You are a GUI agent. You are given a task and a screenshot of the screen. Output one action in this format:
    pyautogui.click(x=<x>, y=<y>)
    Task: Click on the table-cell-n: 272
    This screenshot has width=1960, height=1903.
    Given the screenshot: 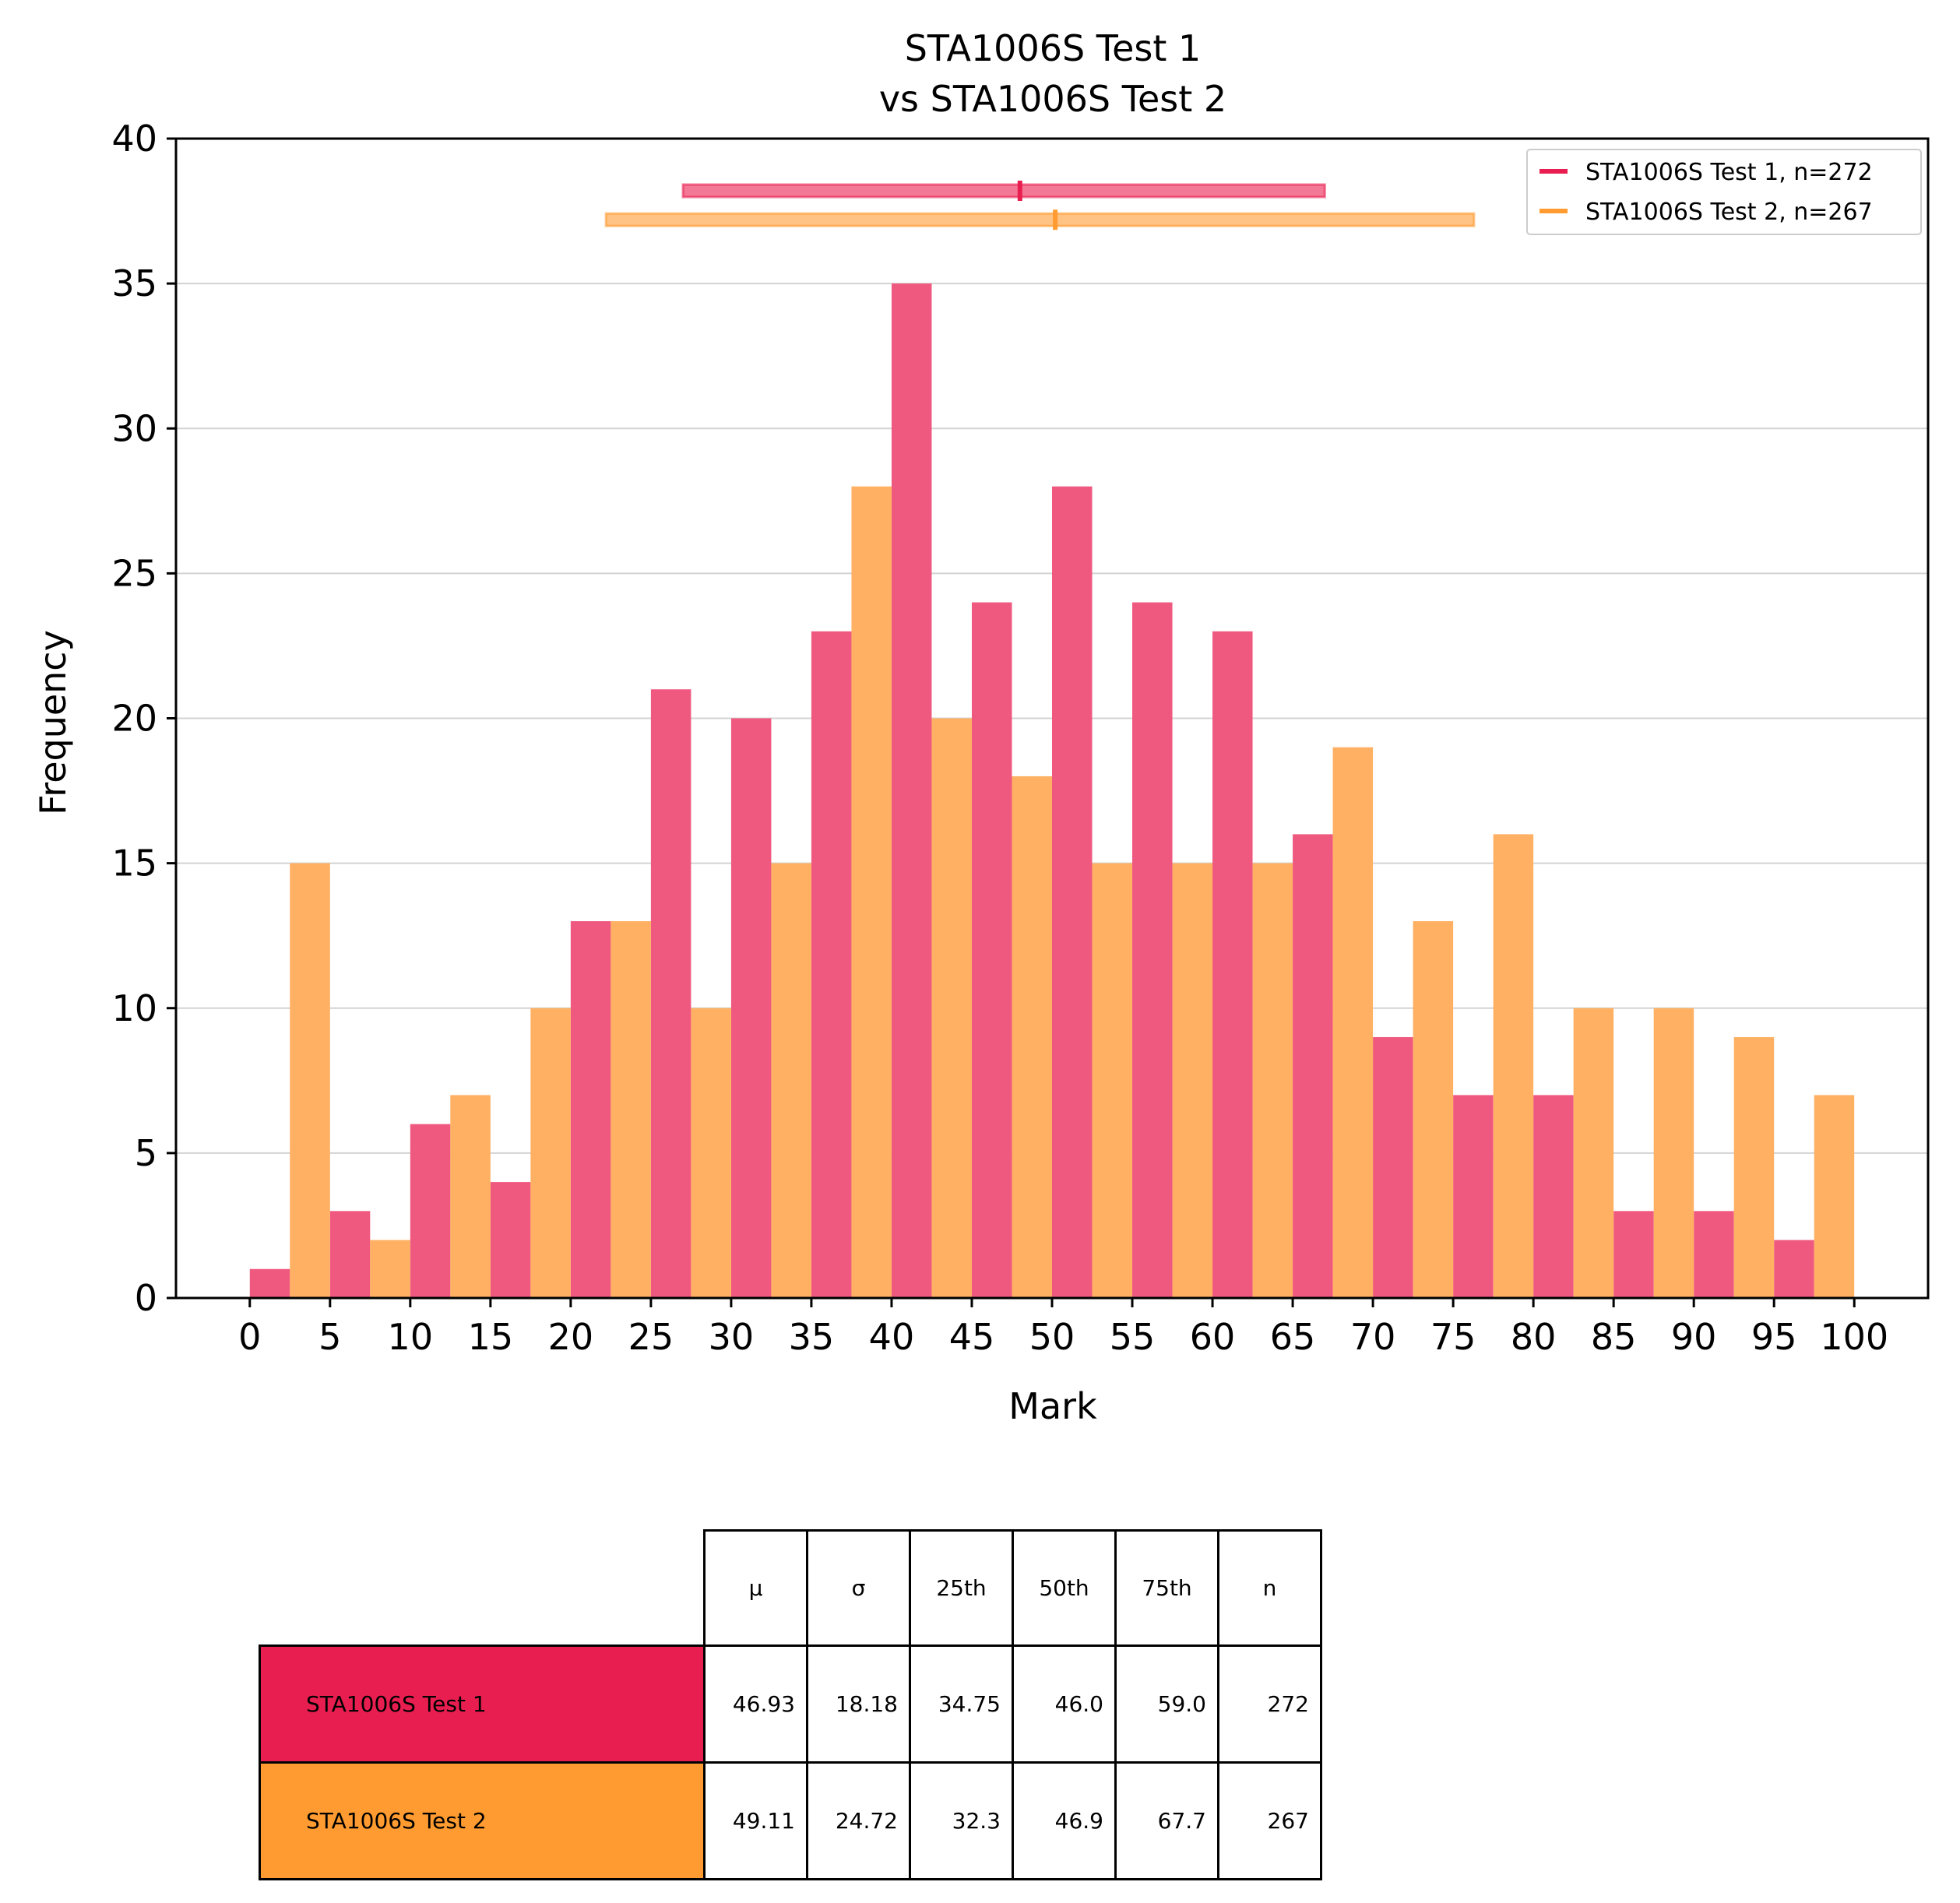 What is the action you would take?
    pyautogui.click(x=1269, y=1704)
    